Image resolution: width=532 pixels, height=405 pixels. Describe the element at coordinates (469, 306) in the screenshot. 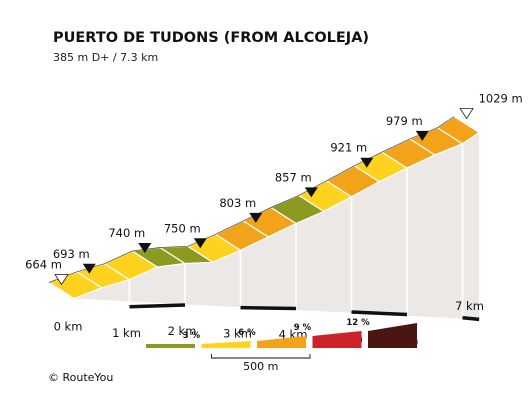

I see `km-tick-label: 7 km` at that location.